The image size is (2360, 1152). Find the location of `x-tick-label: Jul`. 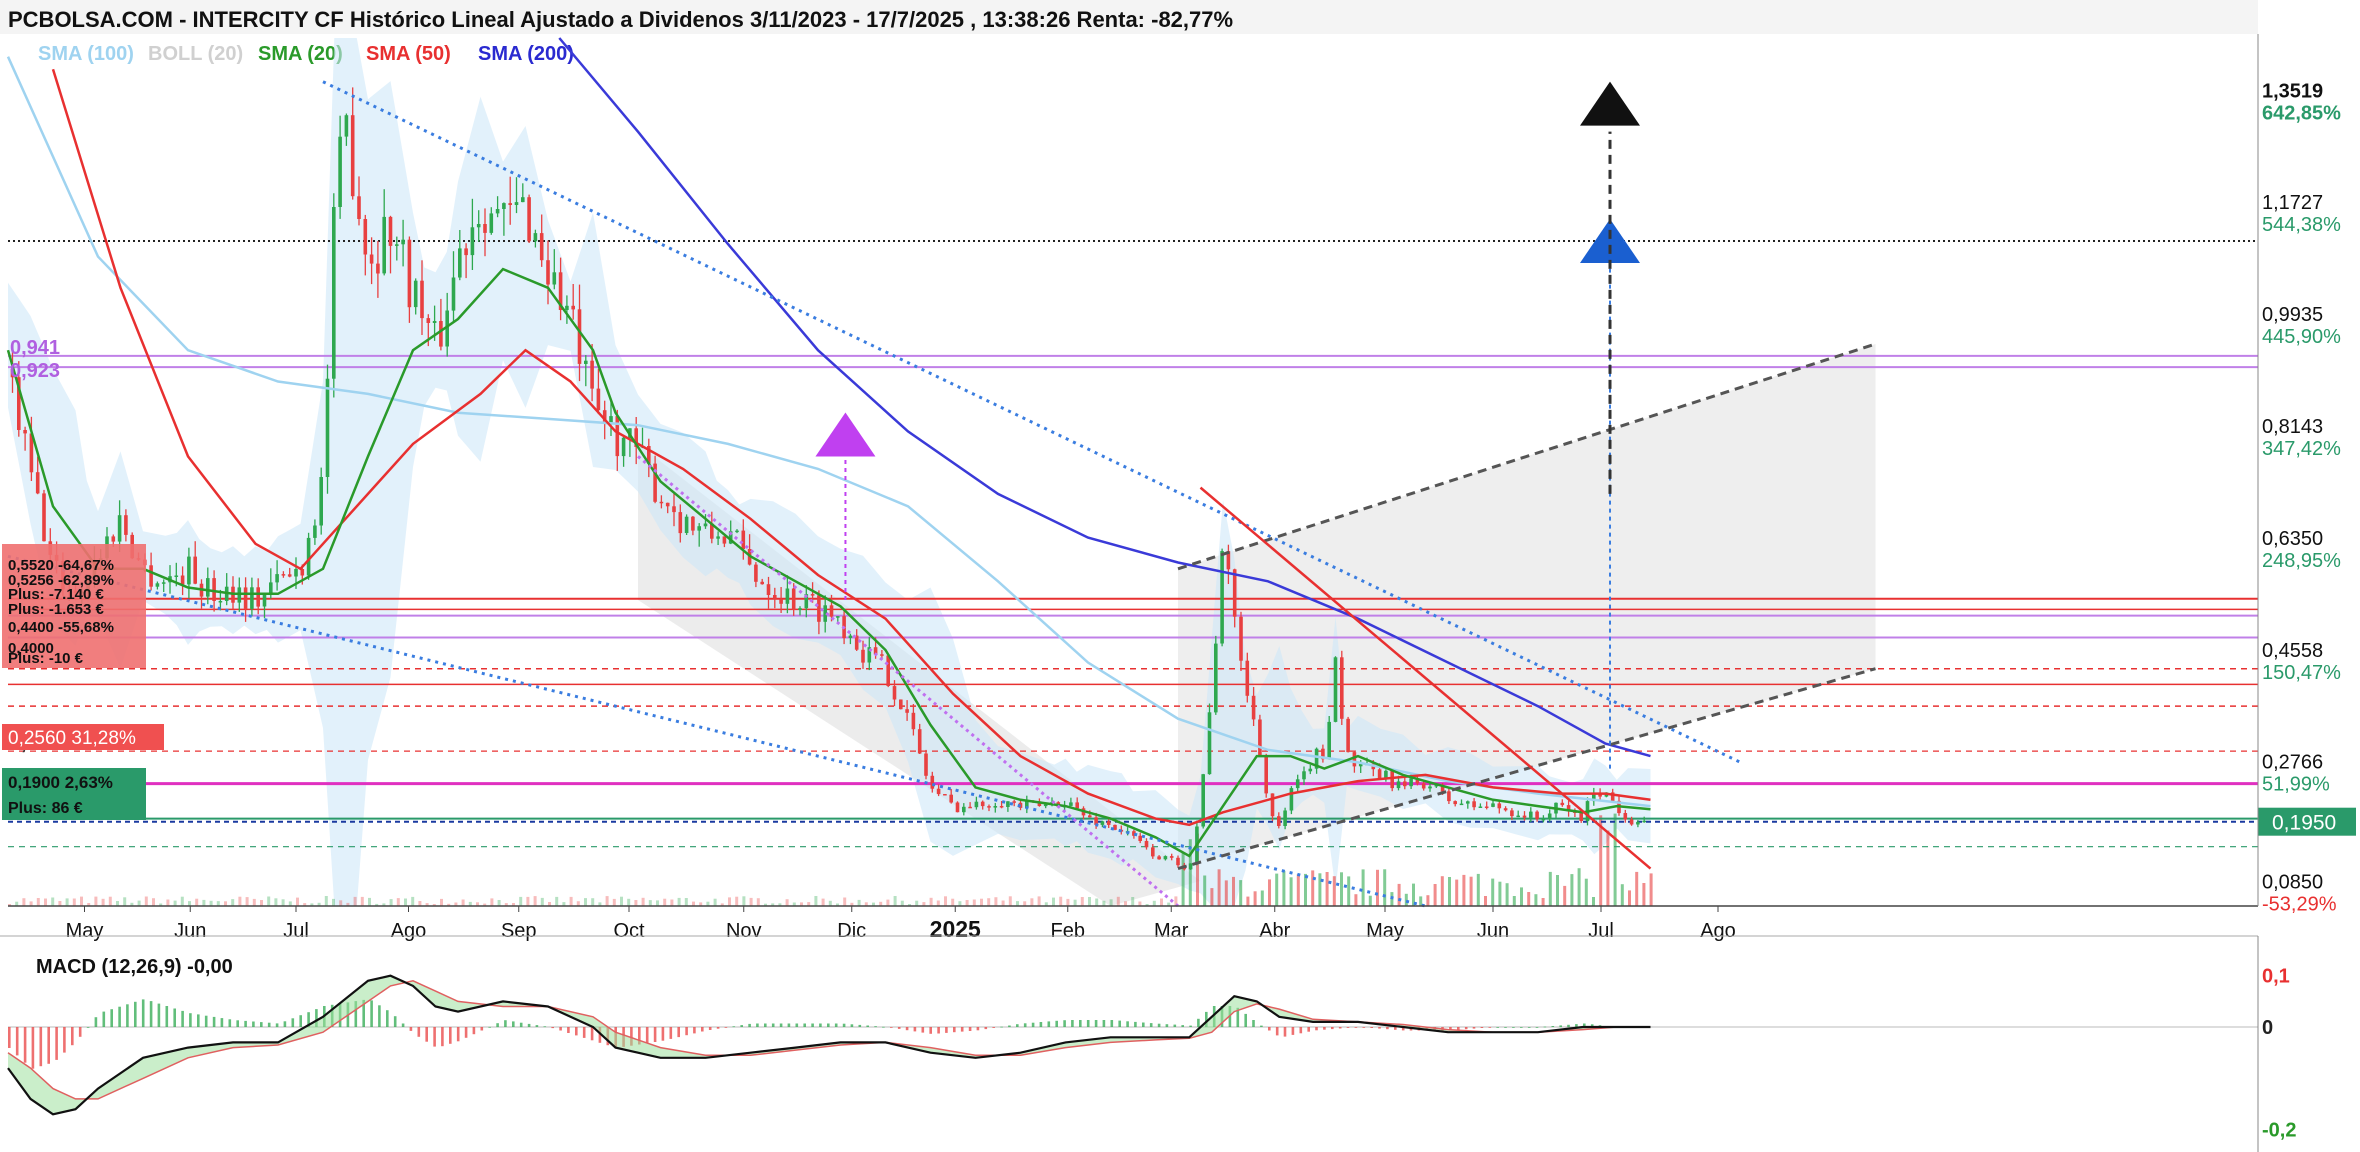

x-tick-label: Jul is located at coordinates (1601, 931).